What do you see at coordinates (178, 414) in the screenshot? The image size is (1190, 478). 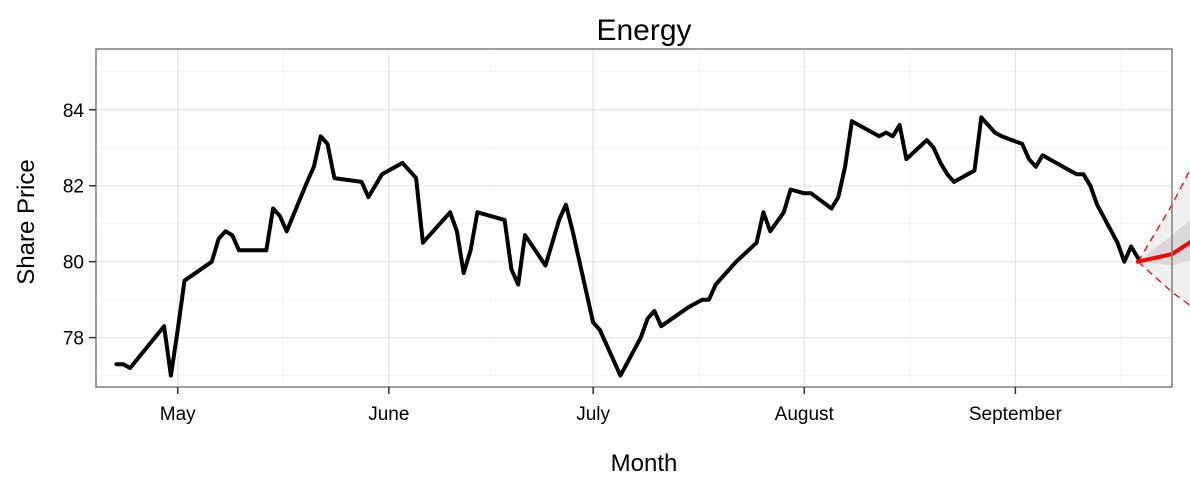 I see `x-tick-label: May` at bounding box center [178, 414].